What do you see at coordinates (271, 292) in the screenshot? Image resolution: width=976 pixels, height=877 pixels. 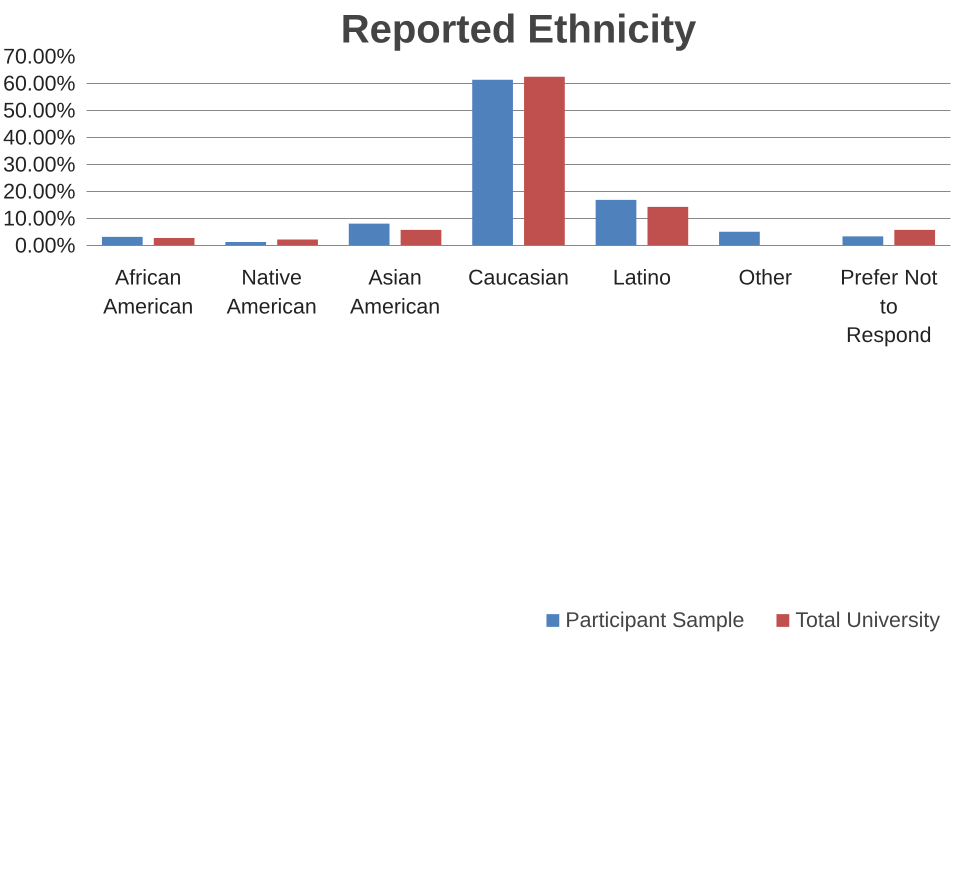 I see `x-tick-label: Native American` at bounding box center [271, 292].